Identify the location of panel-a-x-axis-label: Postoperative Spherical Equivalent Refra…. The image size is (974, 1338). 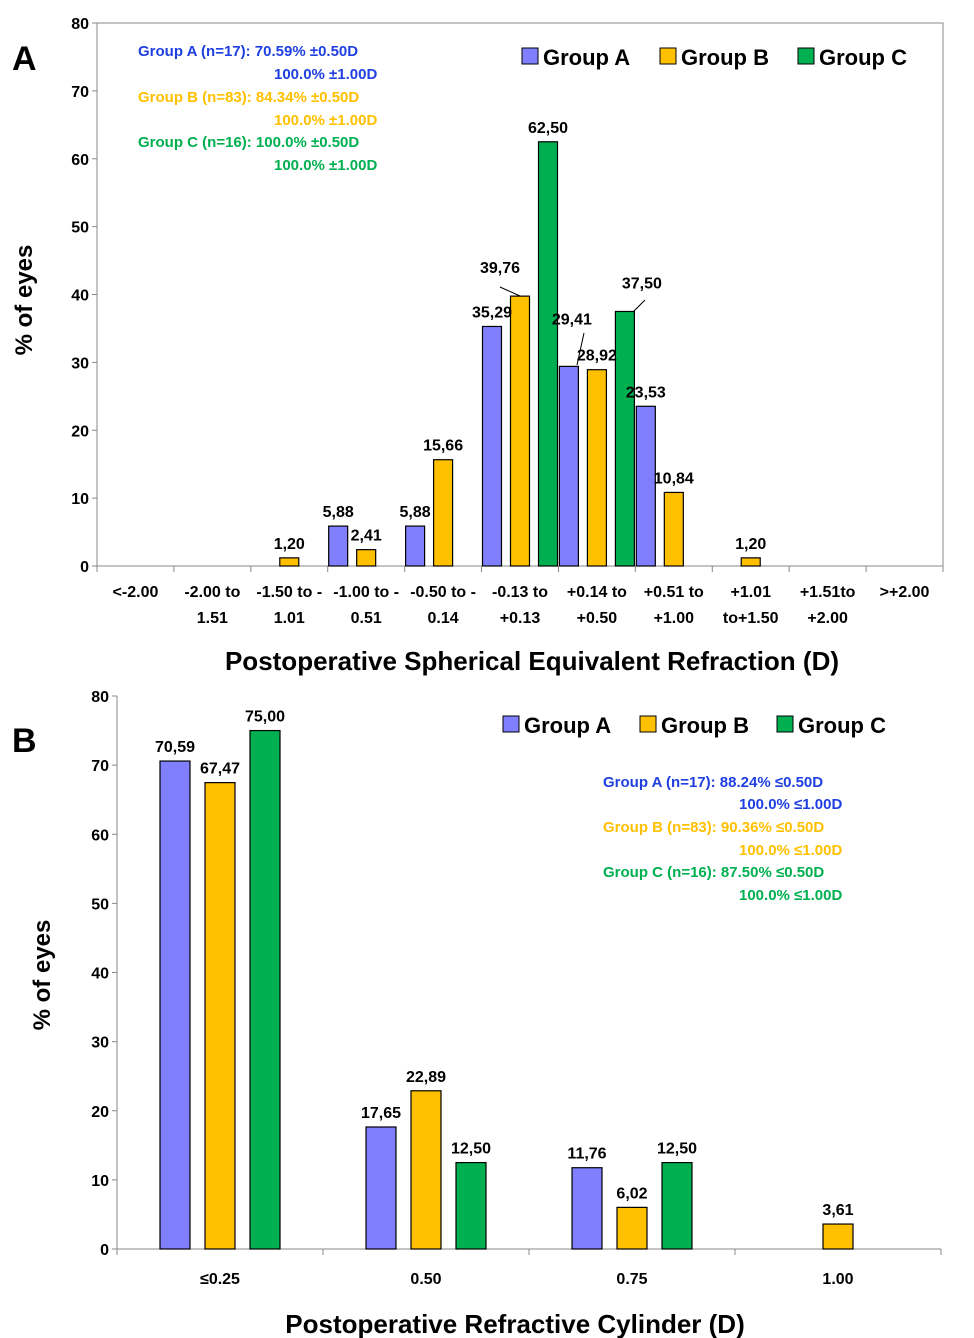
(532, 661).